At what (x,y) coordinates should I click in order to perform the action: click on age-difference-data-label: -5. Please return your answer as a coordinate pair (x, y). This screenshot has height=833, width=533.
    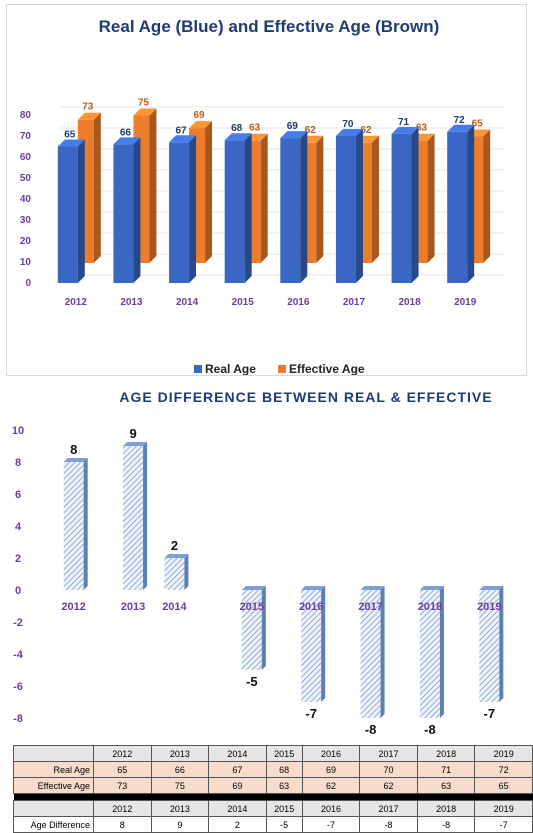
    Looking at the image, I should click on (252, 681).